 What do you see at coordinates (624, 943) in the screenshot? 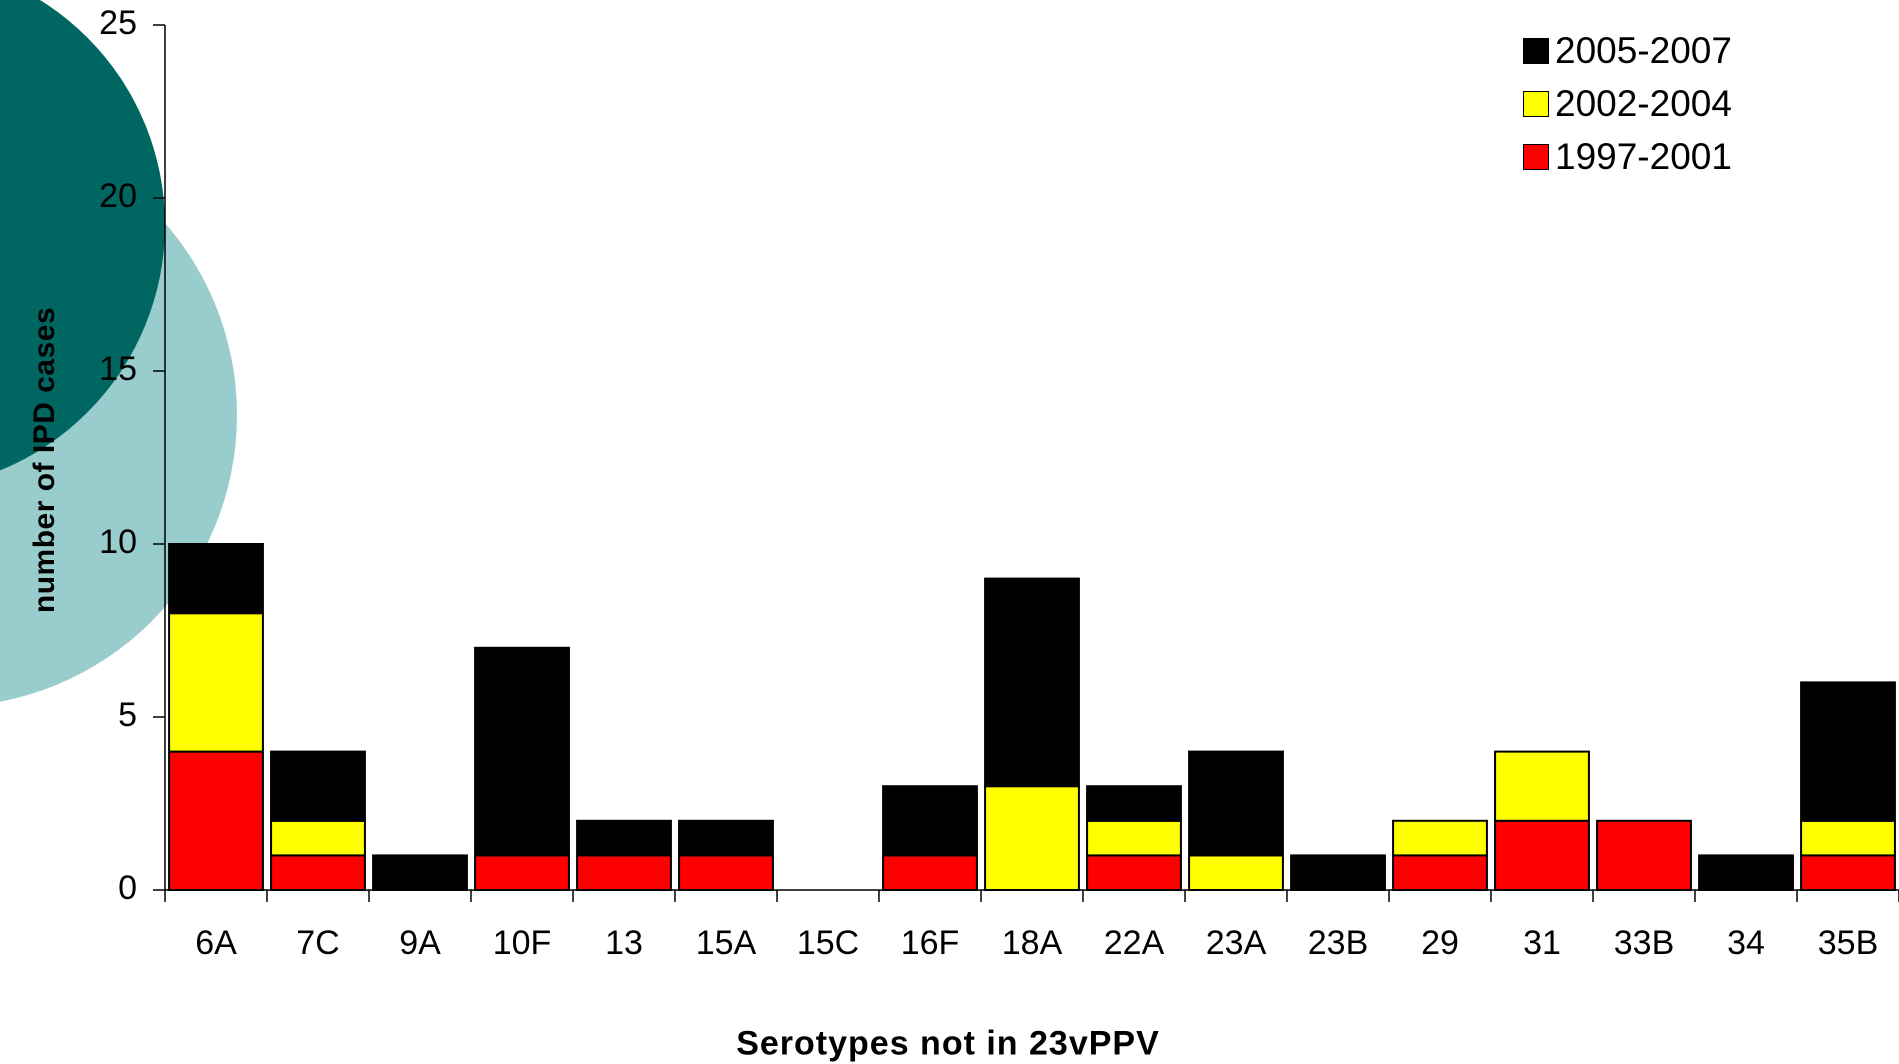
I see `x-tick-label: 13` at bounding box center [624, 943].